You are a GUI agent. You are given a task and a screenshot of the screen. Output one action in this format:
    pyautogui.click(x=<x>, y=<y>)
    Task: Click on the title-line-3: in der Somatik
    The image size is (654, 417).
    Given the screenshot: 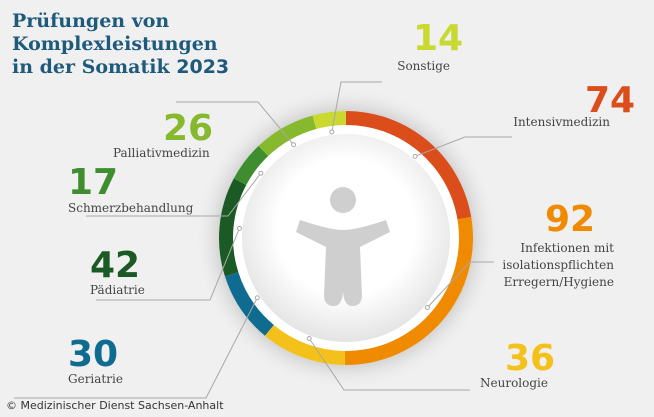 What is the action you would take?
    pyautogui.click(x=91, y=67)
    